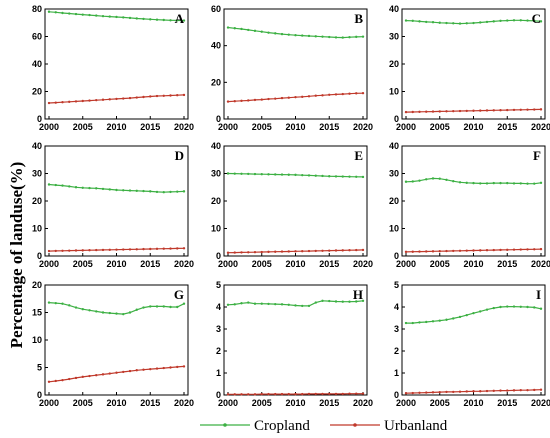  What do you see at coordinates (37, 64) in the screenshot?
I see `y-tick-label-a: 40` at bounding box center [37, 64].